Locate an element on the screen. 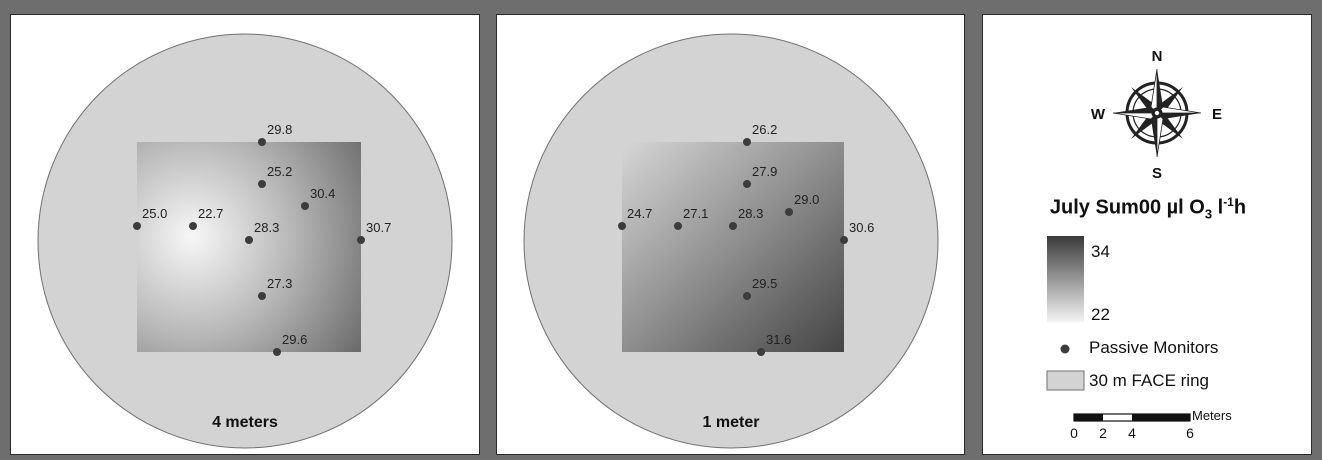 This screenshot has height=460, width=1322. monitor-label: 27.3 is located at coordinates (279, 283).